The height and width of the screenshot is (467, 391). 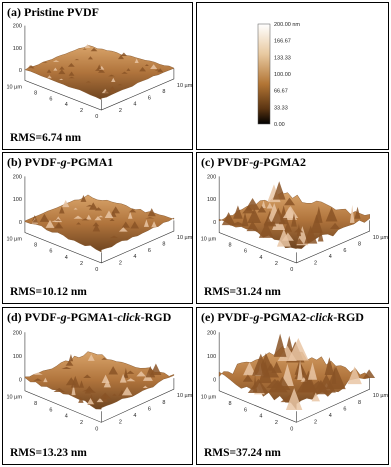 What do you see at coordinates (50, 99) in the screenshot?
I see `x-tick-label: 6` at bounding box center [50, 99].